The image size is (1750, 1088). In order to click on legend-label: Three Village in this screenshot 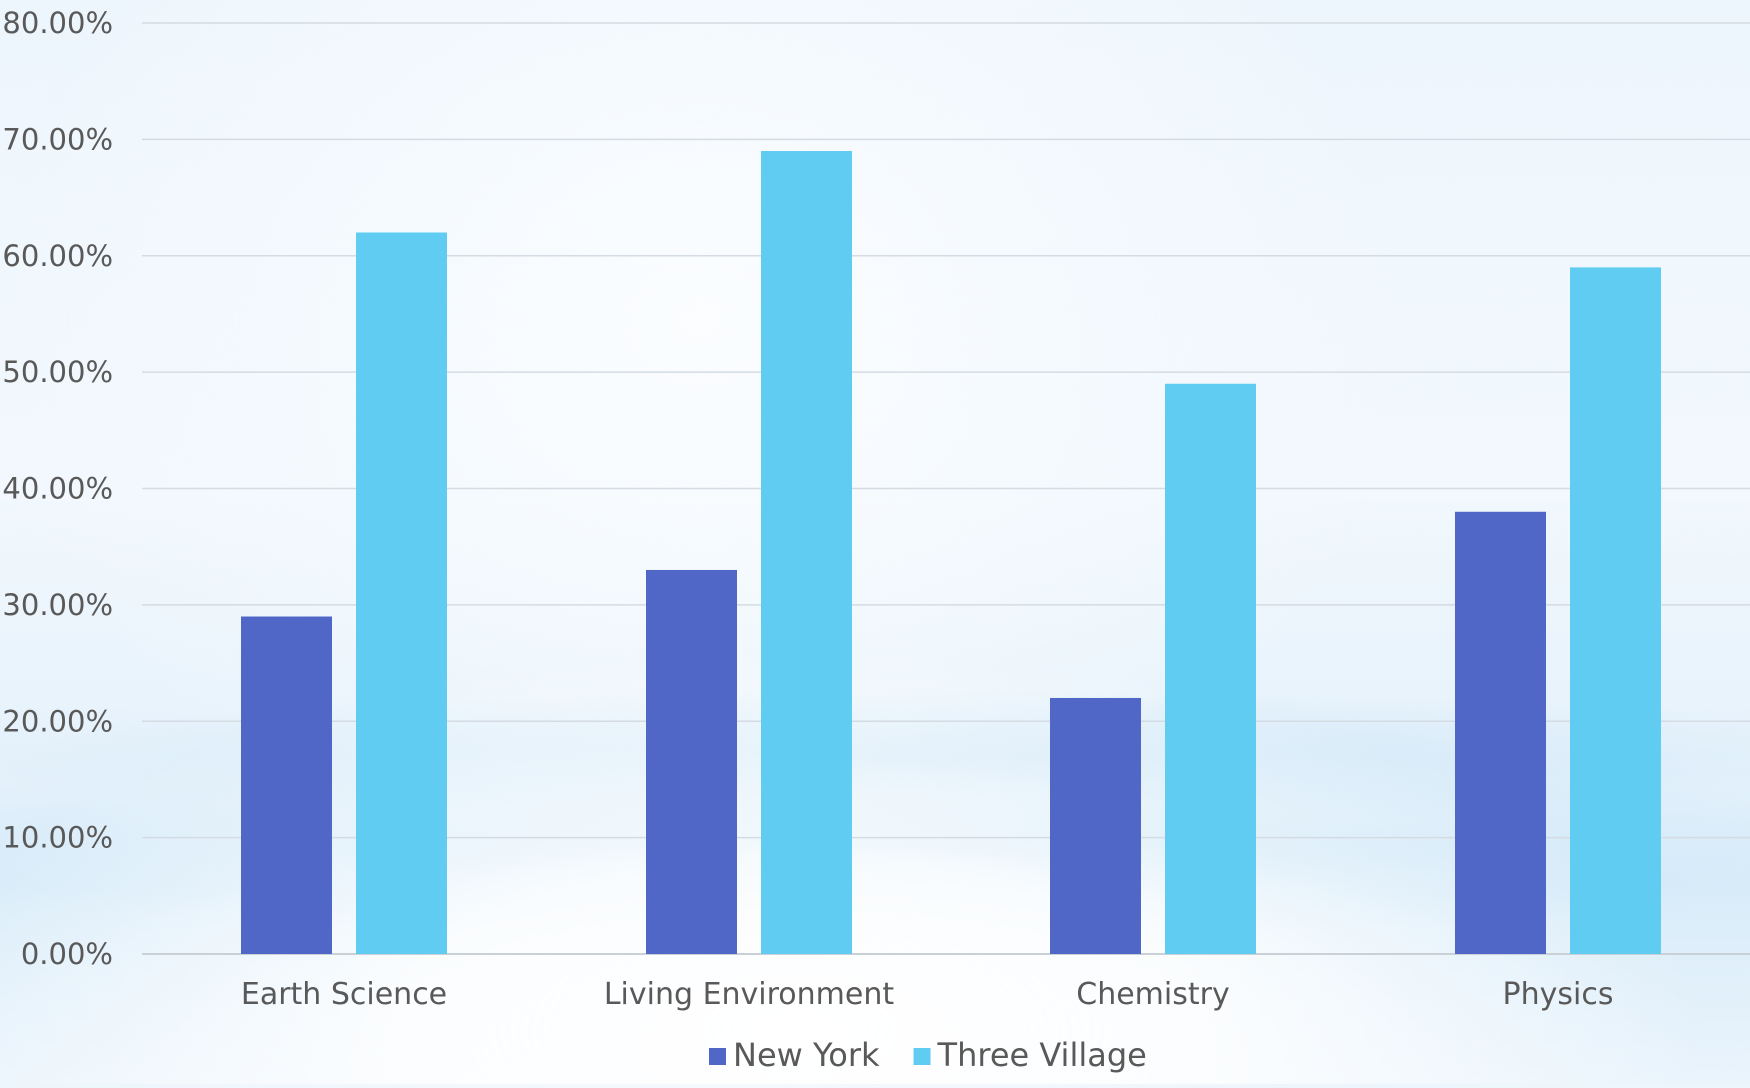, I will do `click(1042, 1055)`.